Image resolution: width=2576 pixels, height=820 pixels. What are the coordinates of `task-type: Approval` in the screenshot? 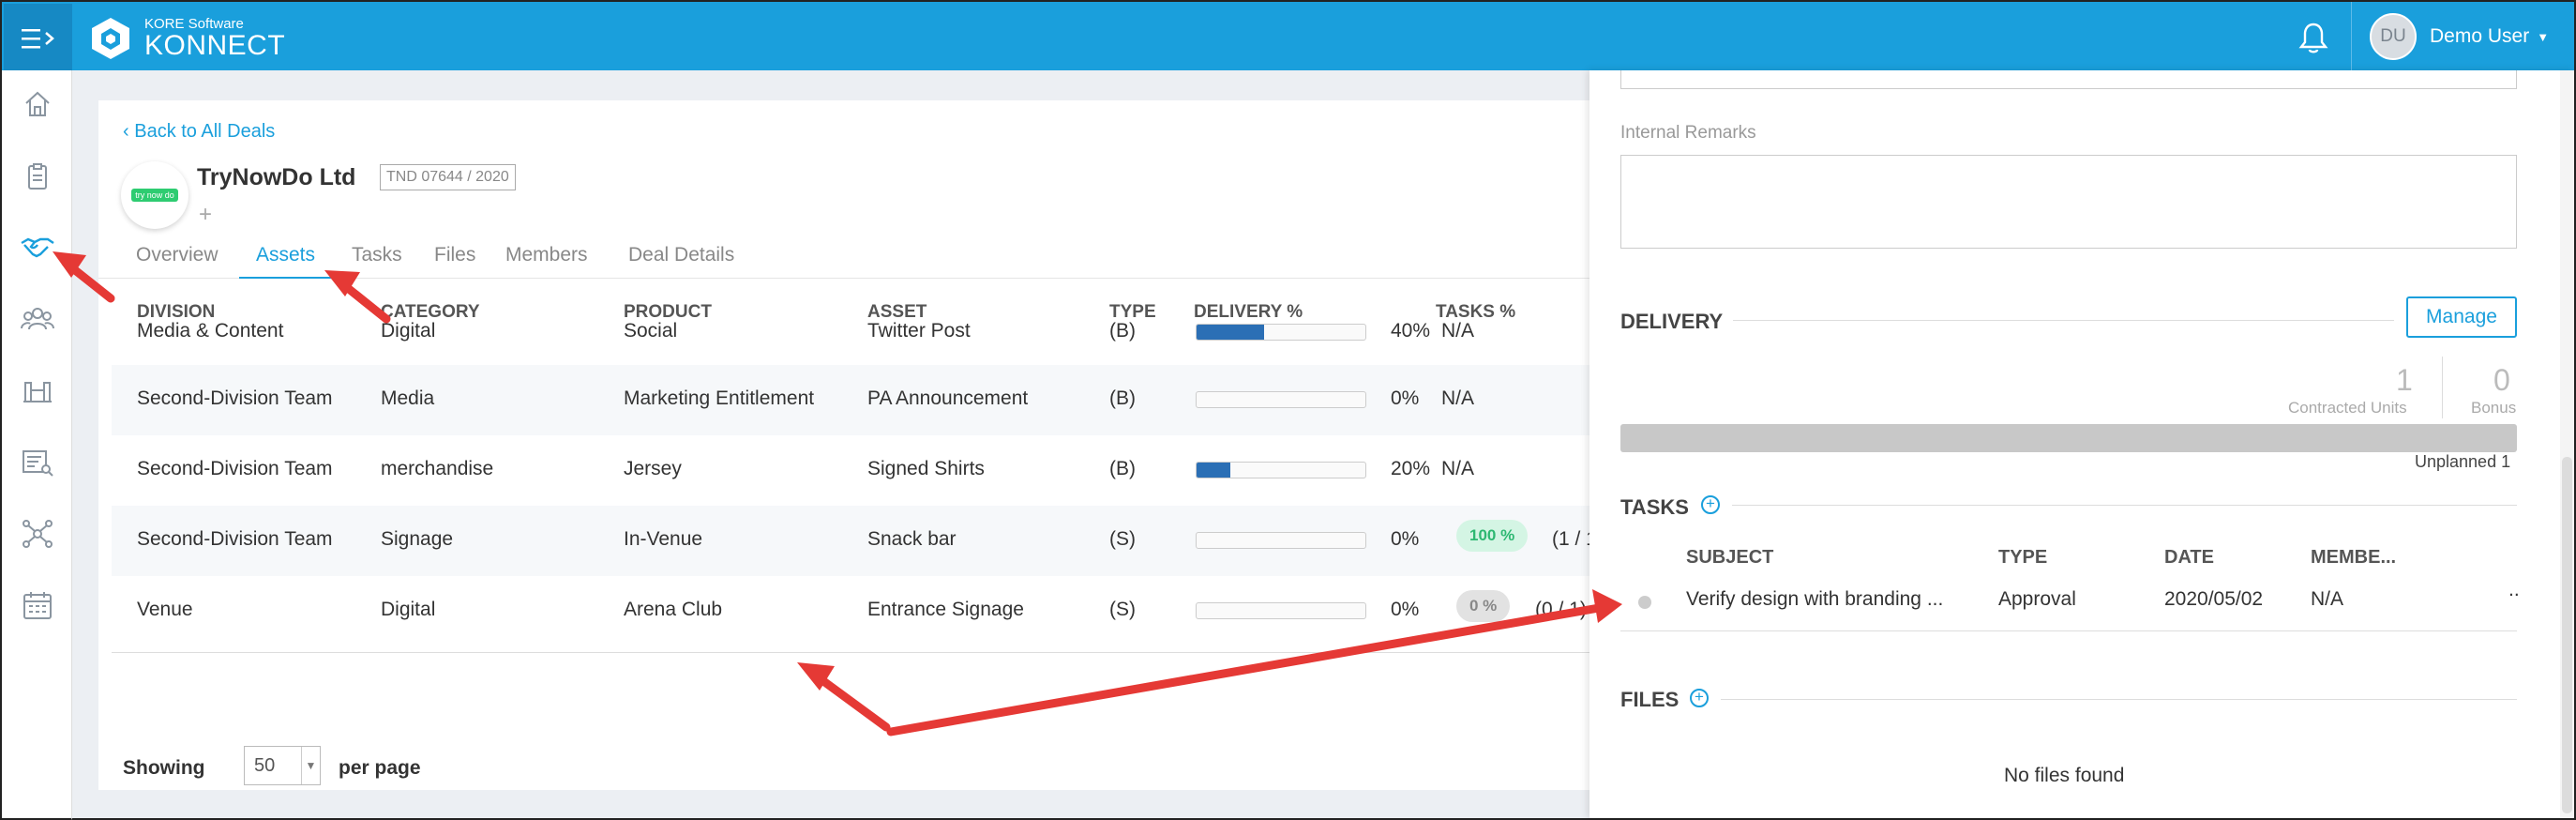 It's located at (2037, 599).